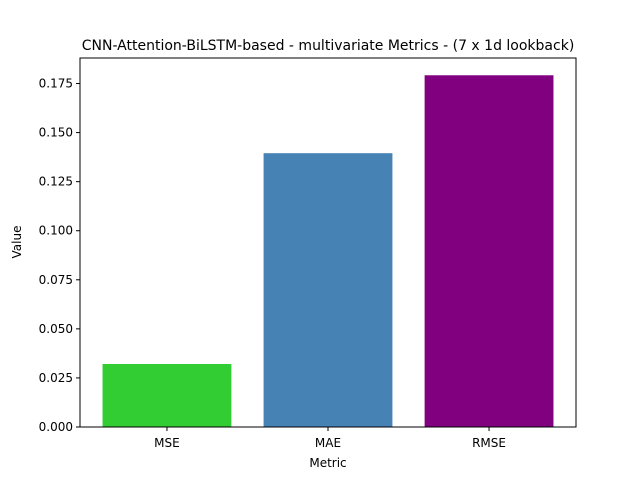 The width and height of the screenshot is (640, 480). Describe the element at coordinates (328, 290) in the screenshot. I see `bar-mae` at that location.